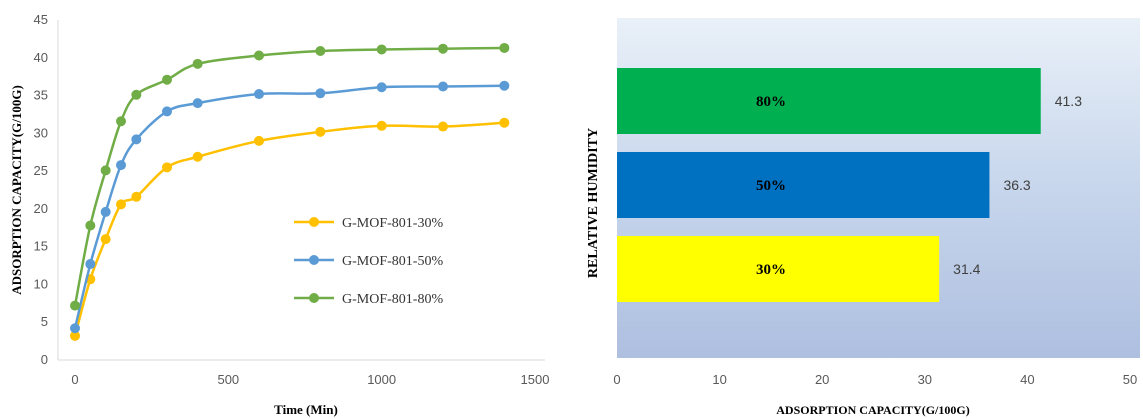 Image resolution: width=1143 pixels, height=419 pixels. Describe the element at coordinates (771, 102) in the screenshot. I see `bar-category-label: 80%` at that location.